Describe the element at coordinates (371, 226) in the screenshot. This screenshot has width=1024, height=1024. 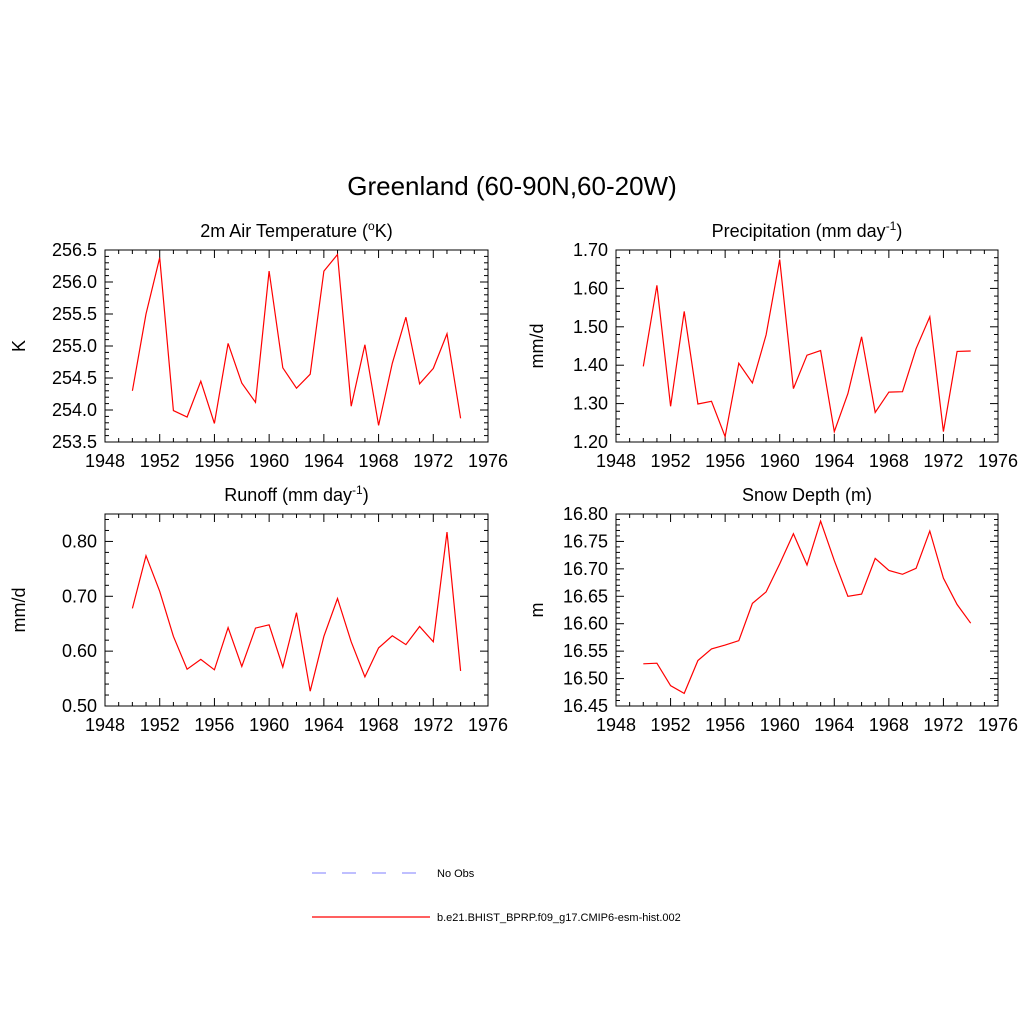
I see `panel-title-superscript: o` at that location.